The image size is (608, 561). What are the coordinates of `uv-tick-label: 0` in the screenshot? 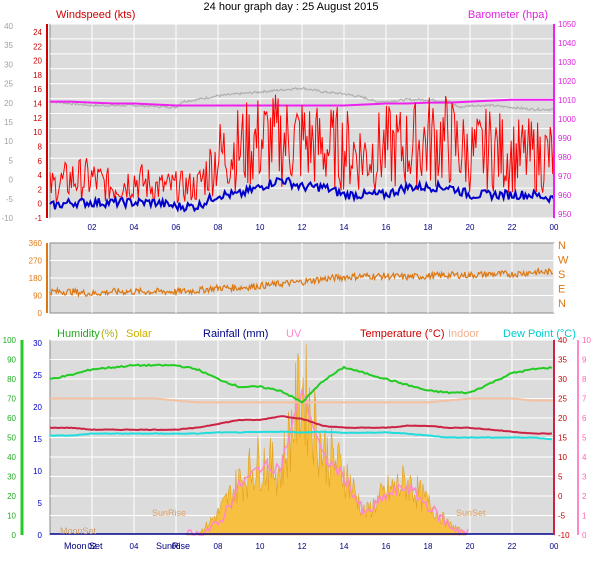 It's located at (584, 535).